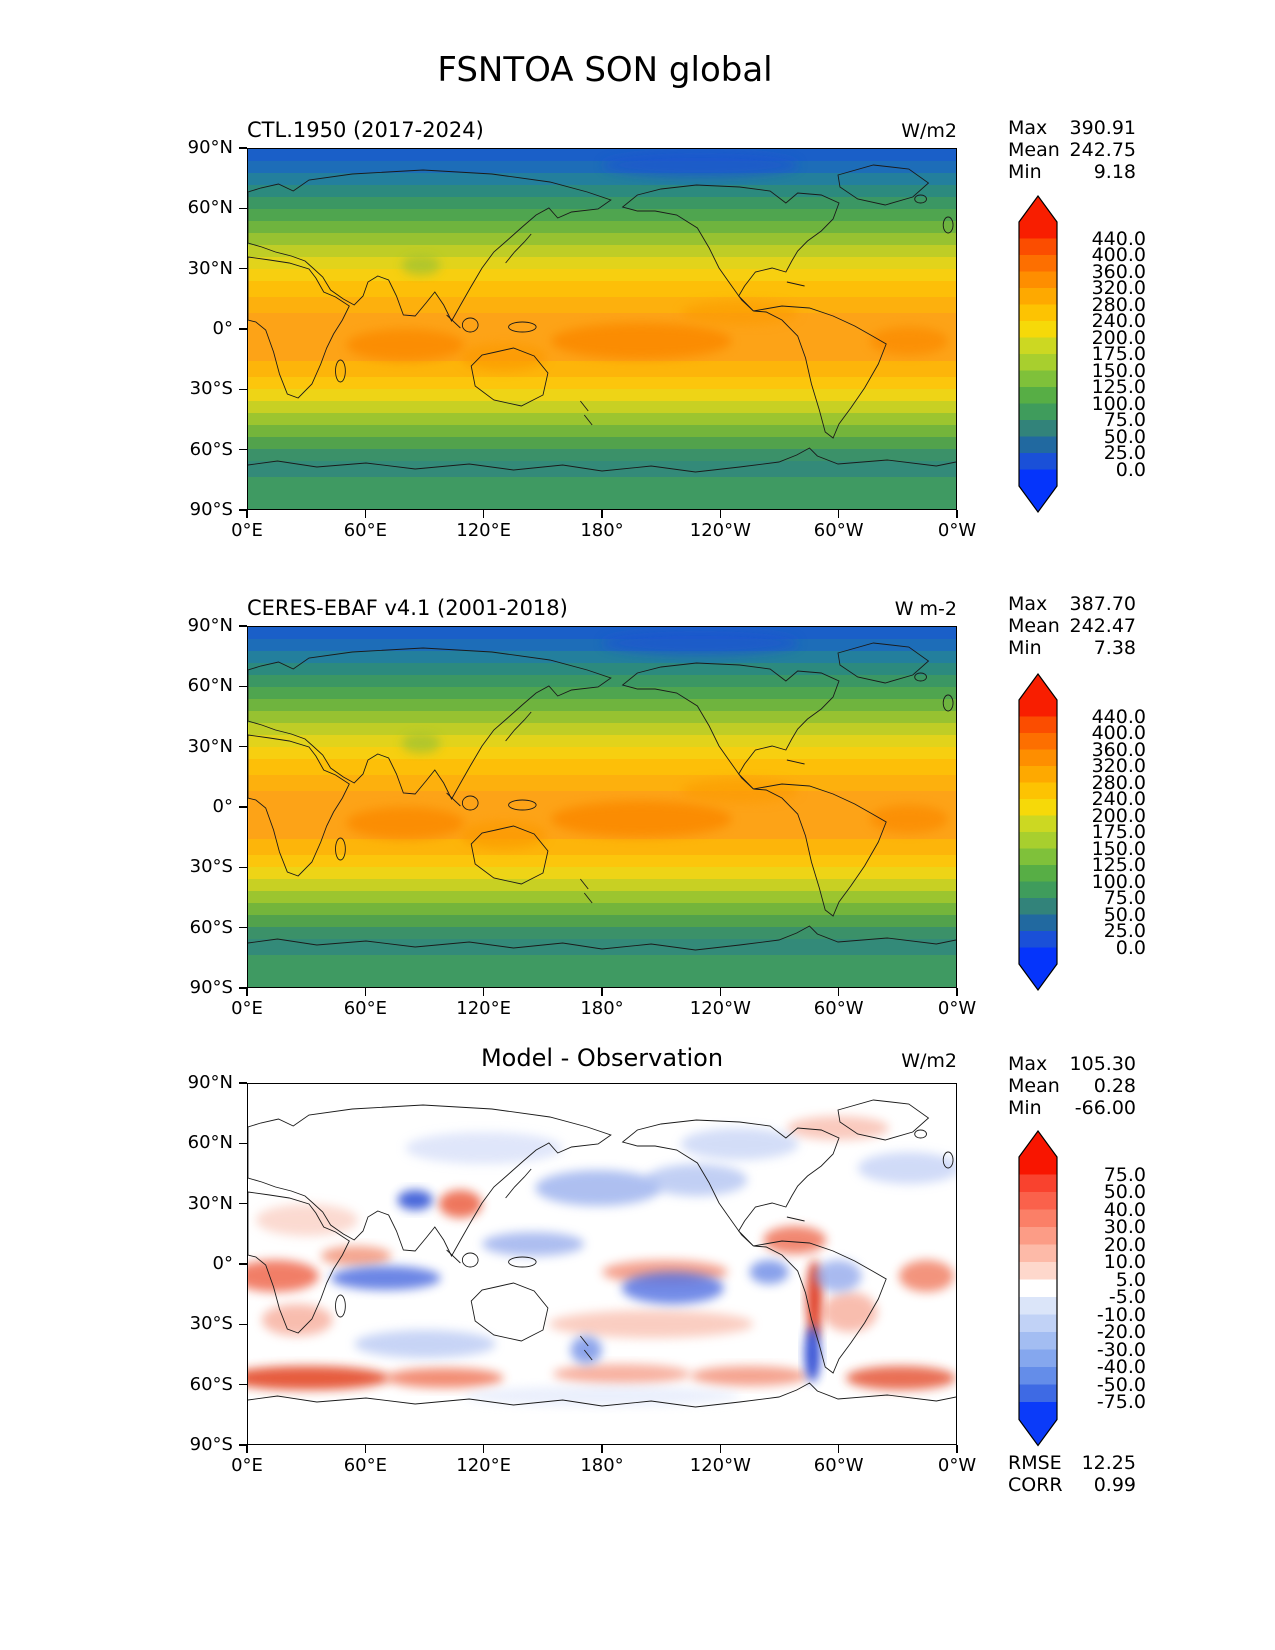 The width and height of the screenshot is (1275, 1650). What do you see at coordinates (407, 608) in the screenshot?
I see `panel2-title: CERES-EBAF v4.1 (2001-2018)` at bounding box center [407, 608].